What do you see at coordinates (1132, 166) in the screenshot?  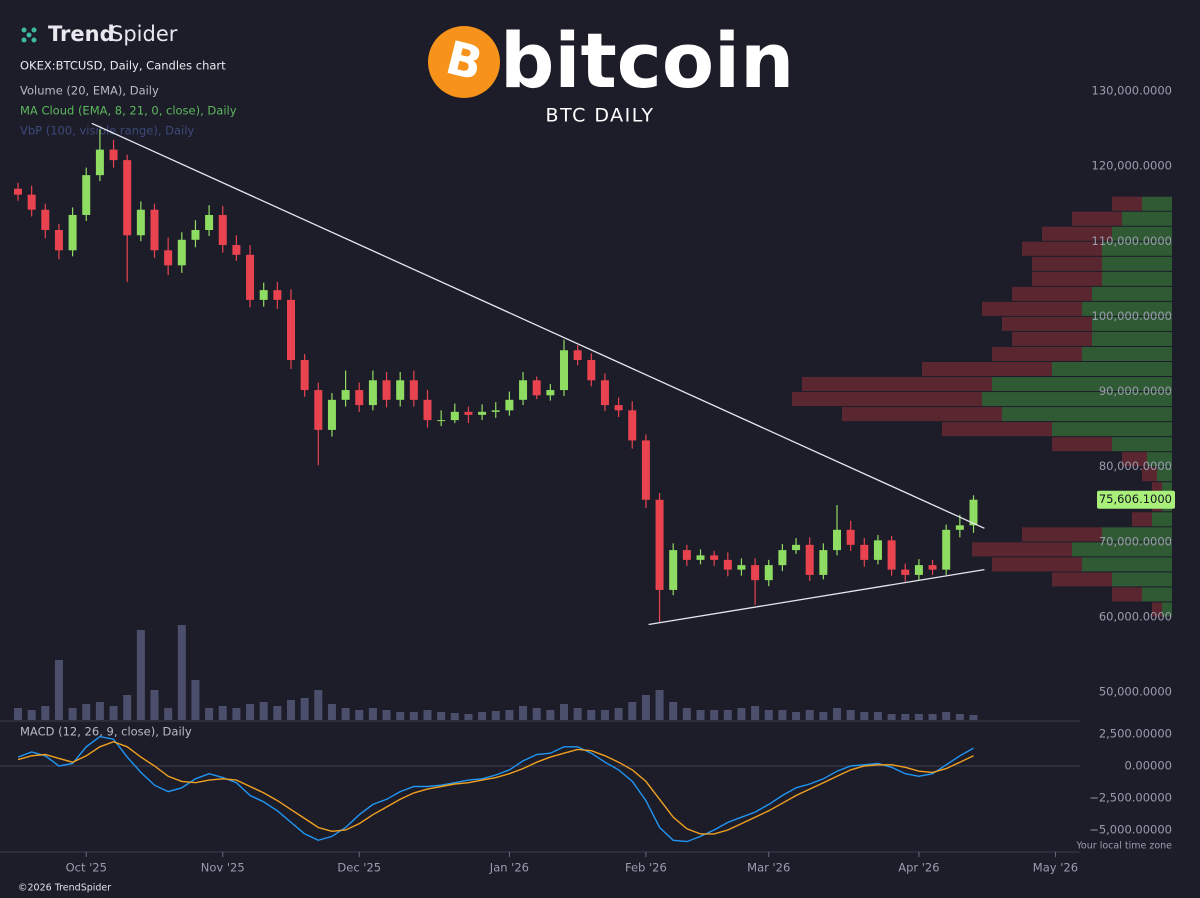 I see `y-tick-label: 120,000.0000` at bounding box center [1132, 166].